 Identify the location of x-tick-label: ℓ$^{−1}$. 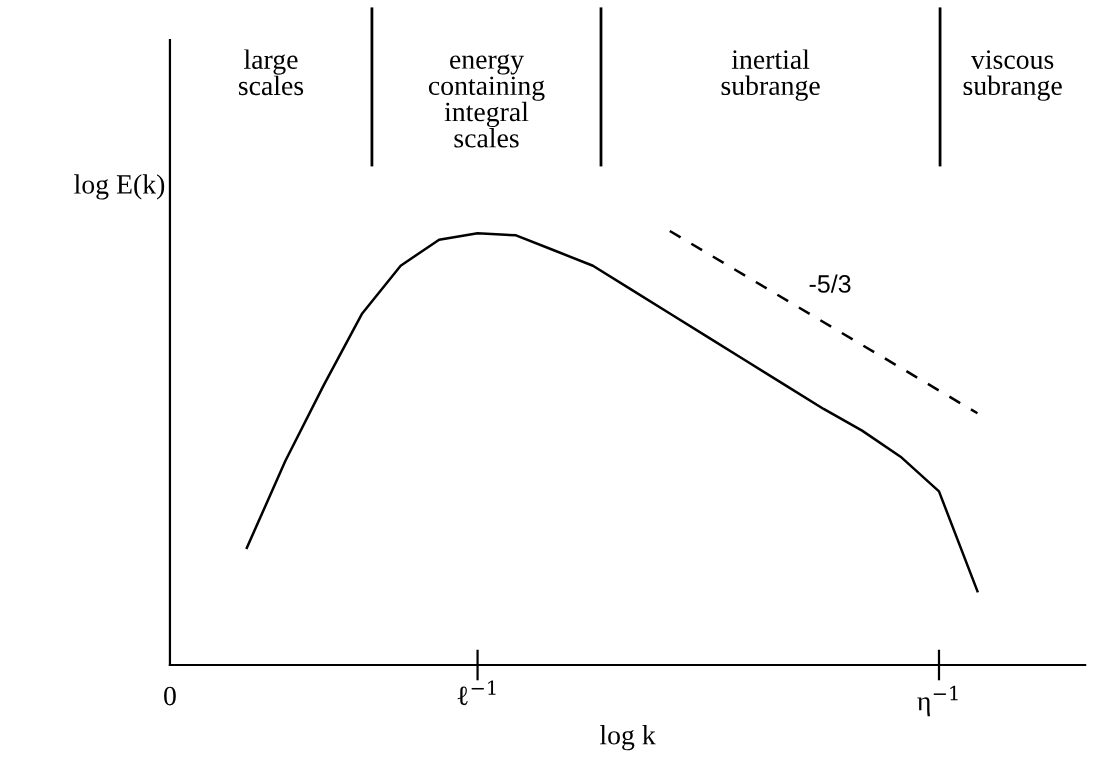
(476, 693).